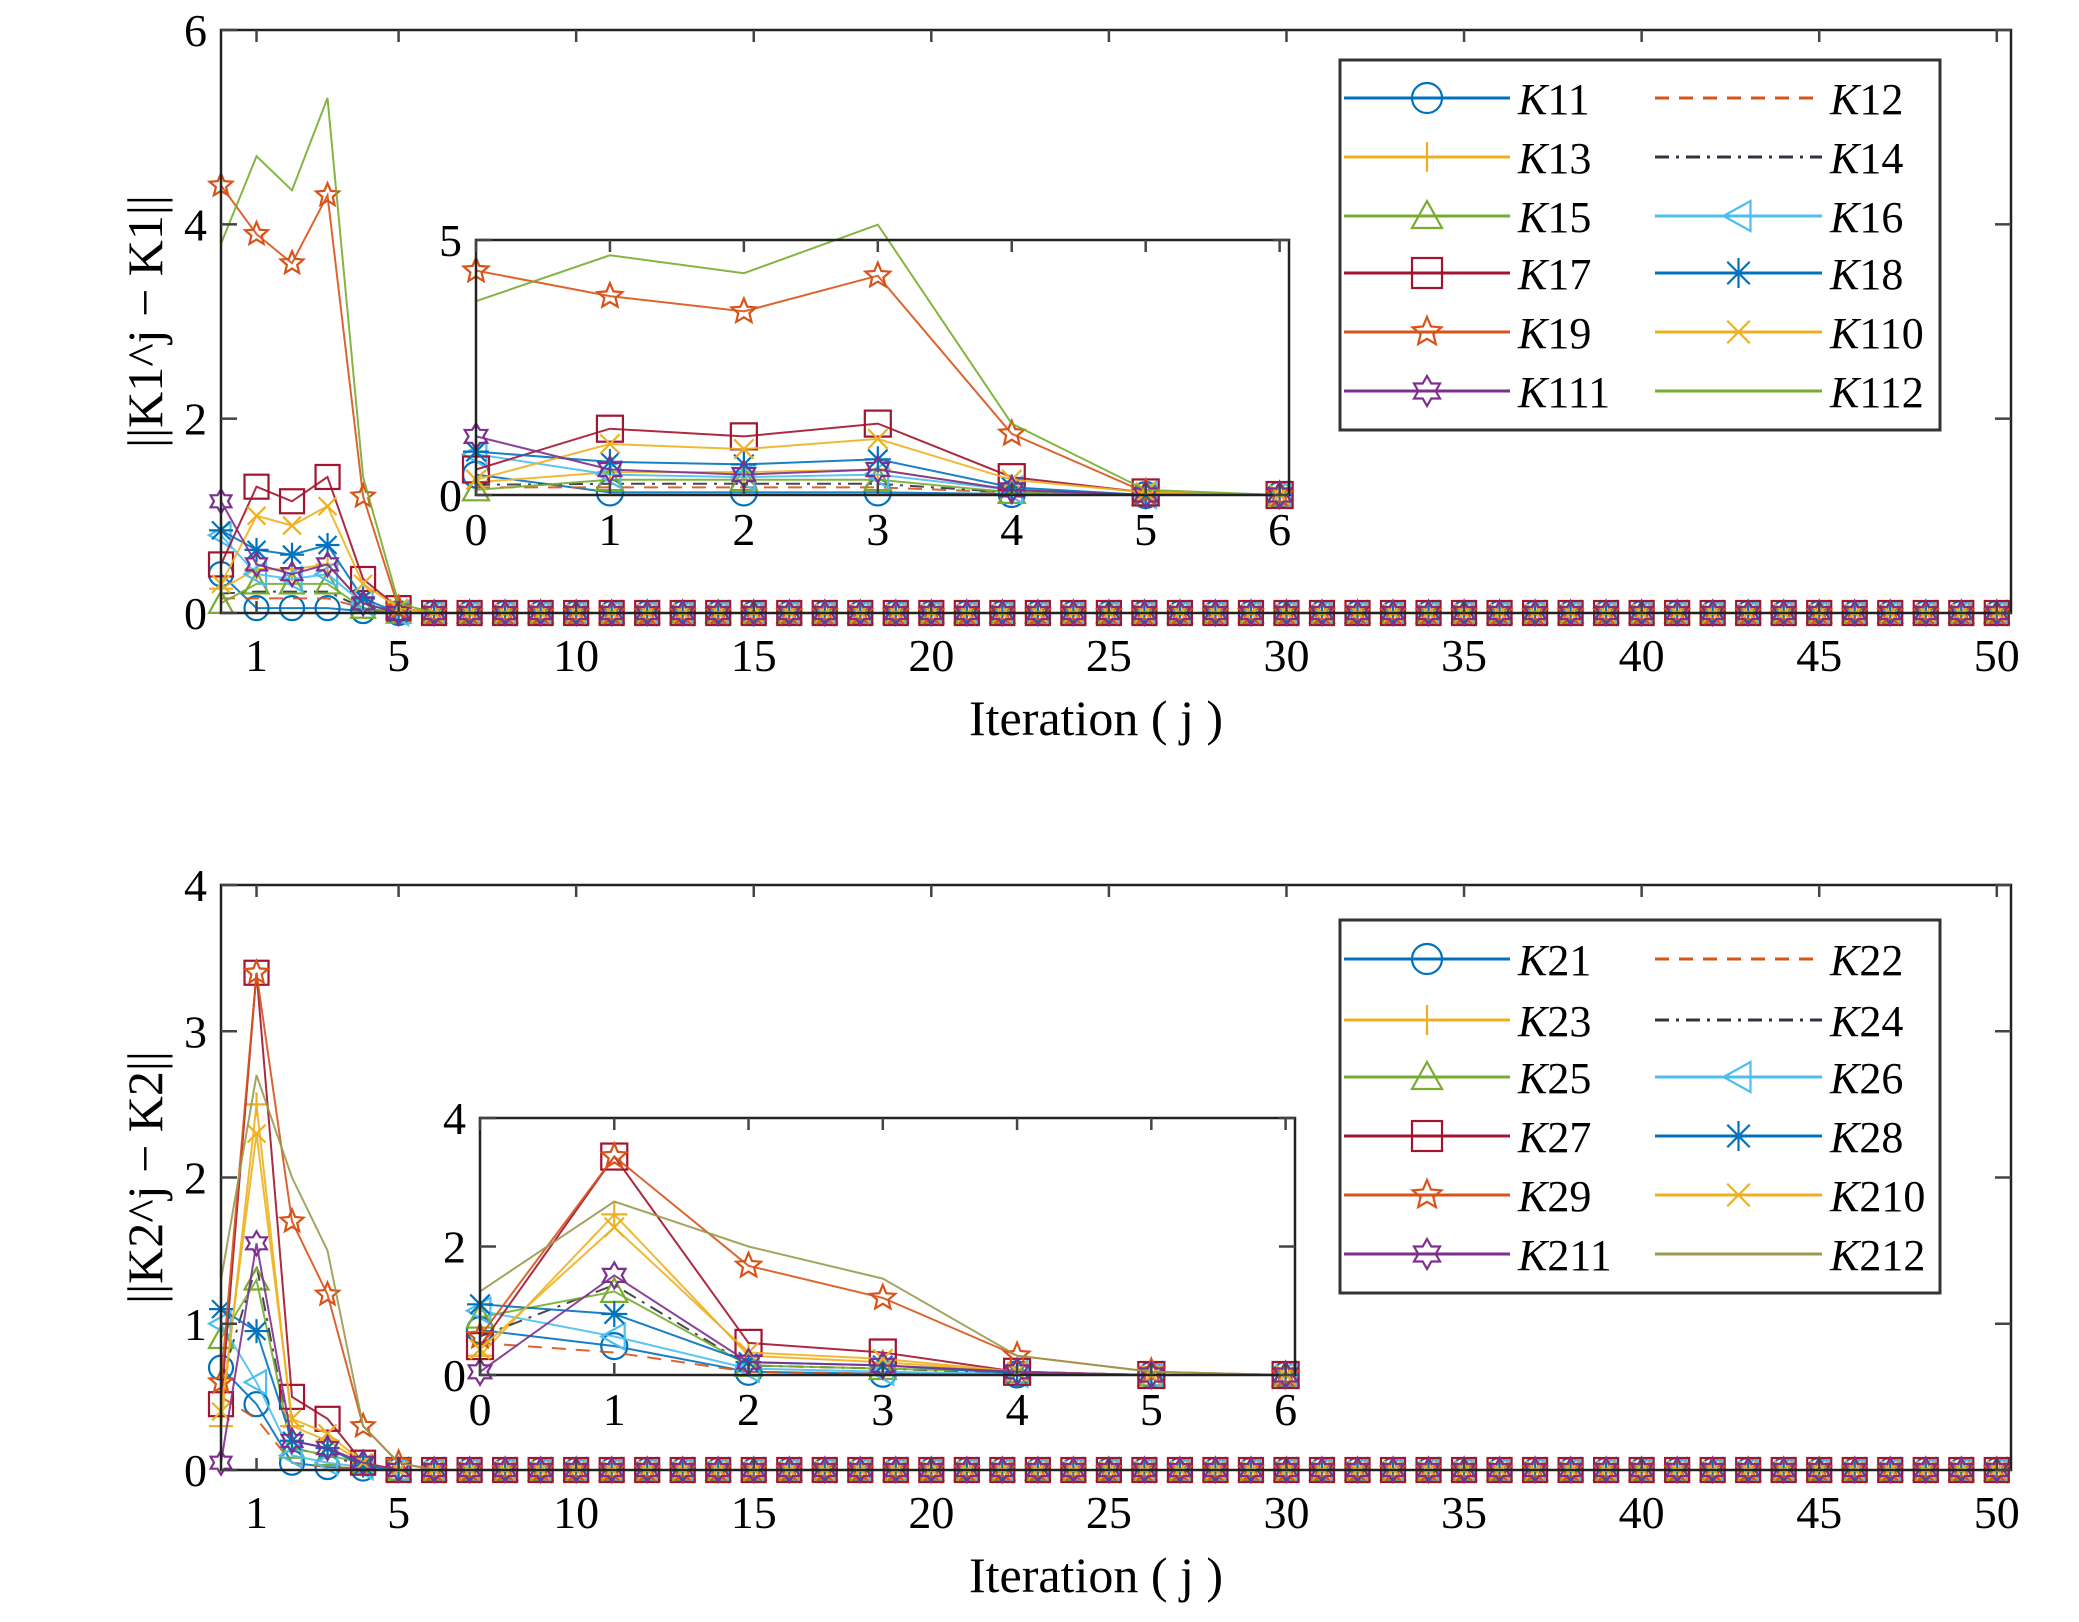 The height and width of the screenshot is (1622, 2079). What do you see at coordinates (576, 655) in the screenshot?
I see `top-main-xtick-label: 10` at bounding box center [576, 655].